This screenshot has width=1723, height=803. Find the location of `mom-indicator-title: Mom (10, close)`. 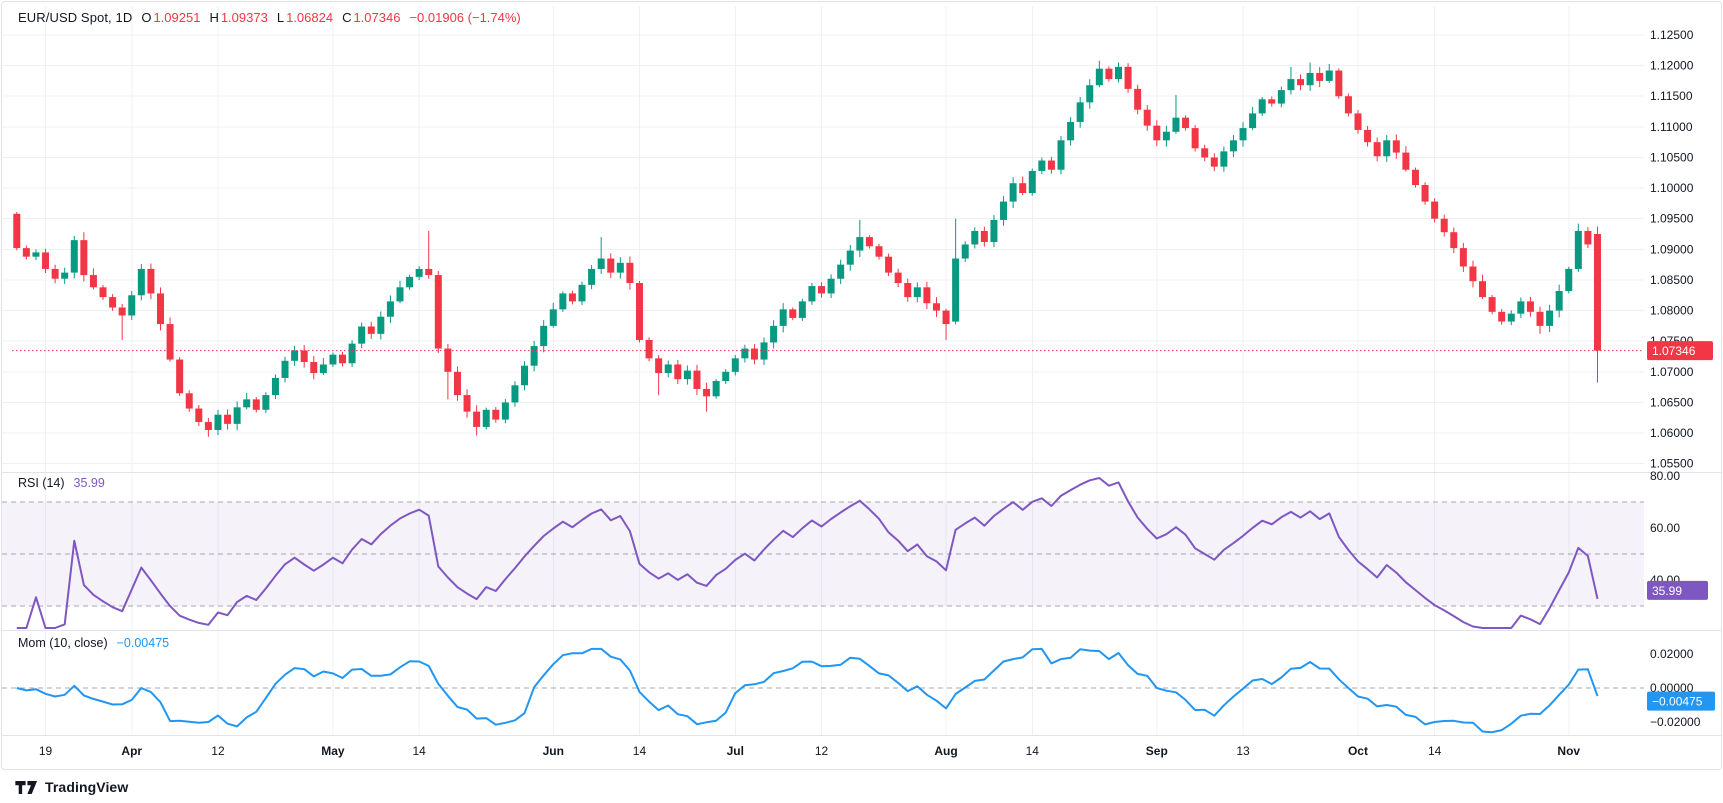

mom-indicator-title: Mom (10, close) is located at coordinates (63, 643).